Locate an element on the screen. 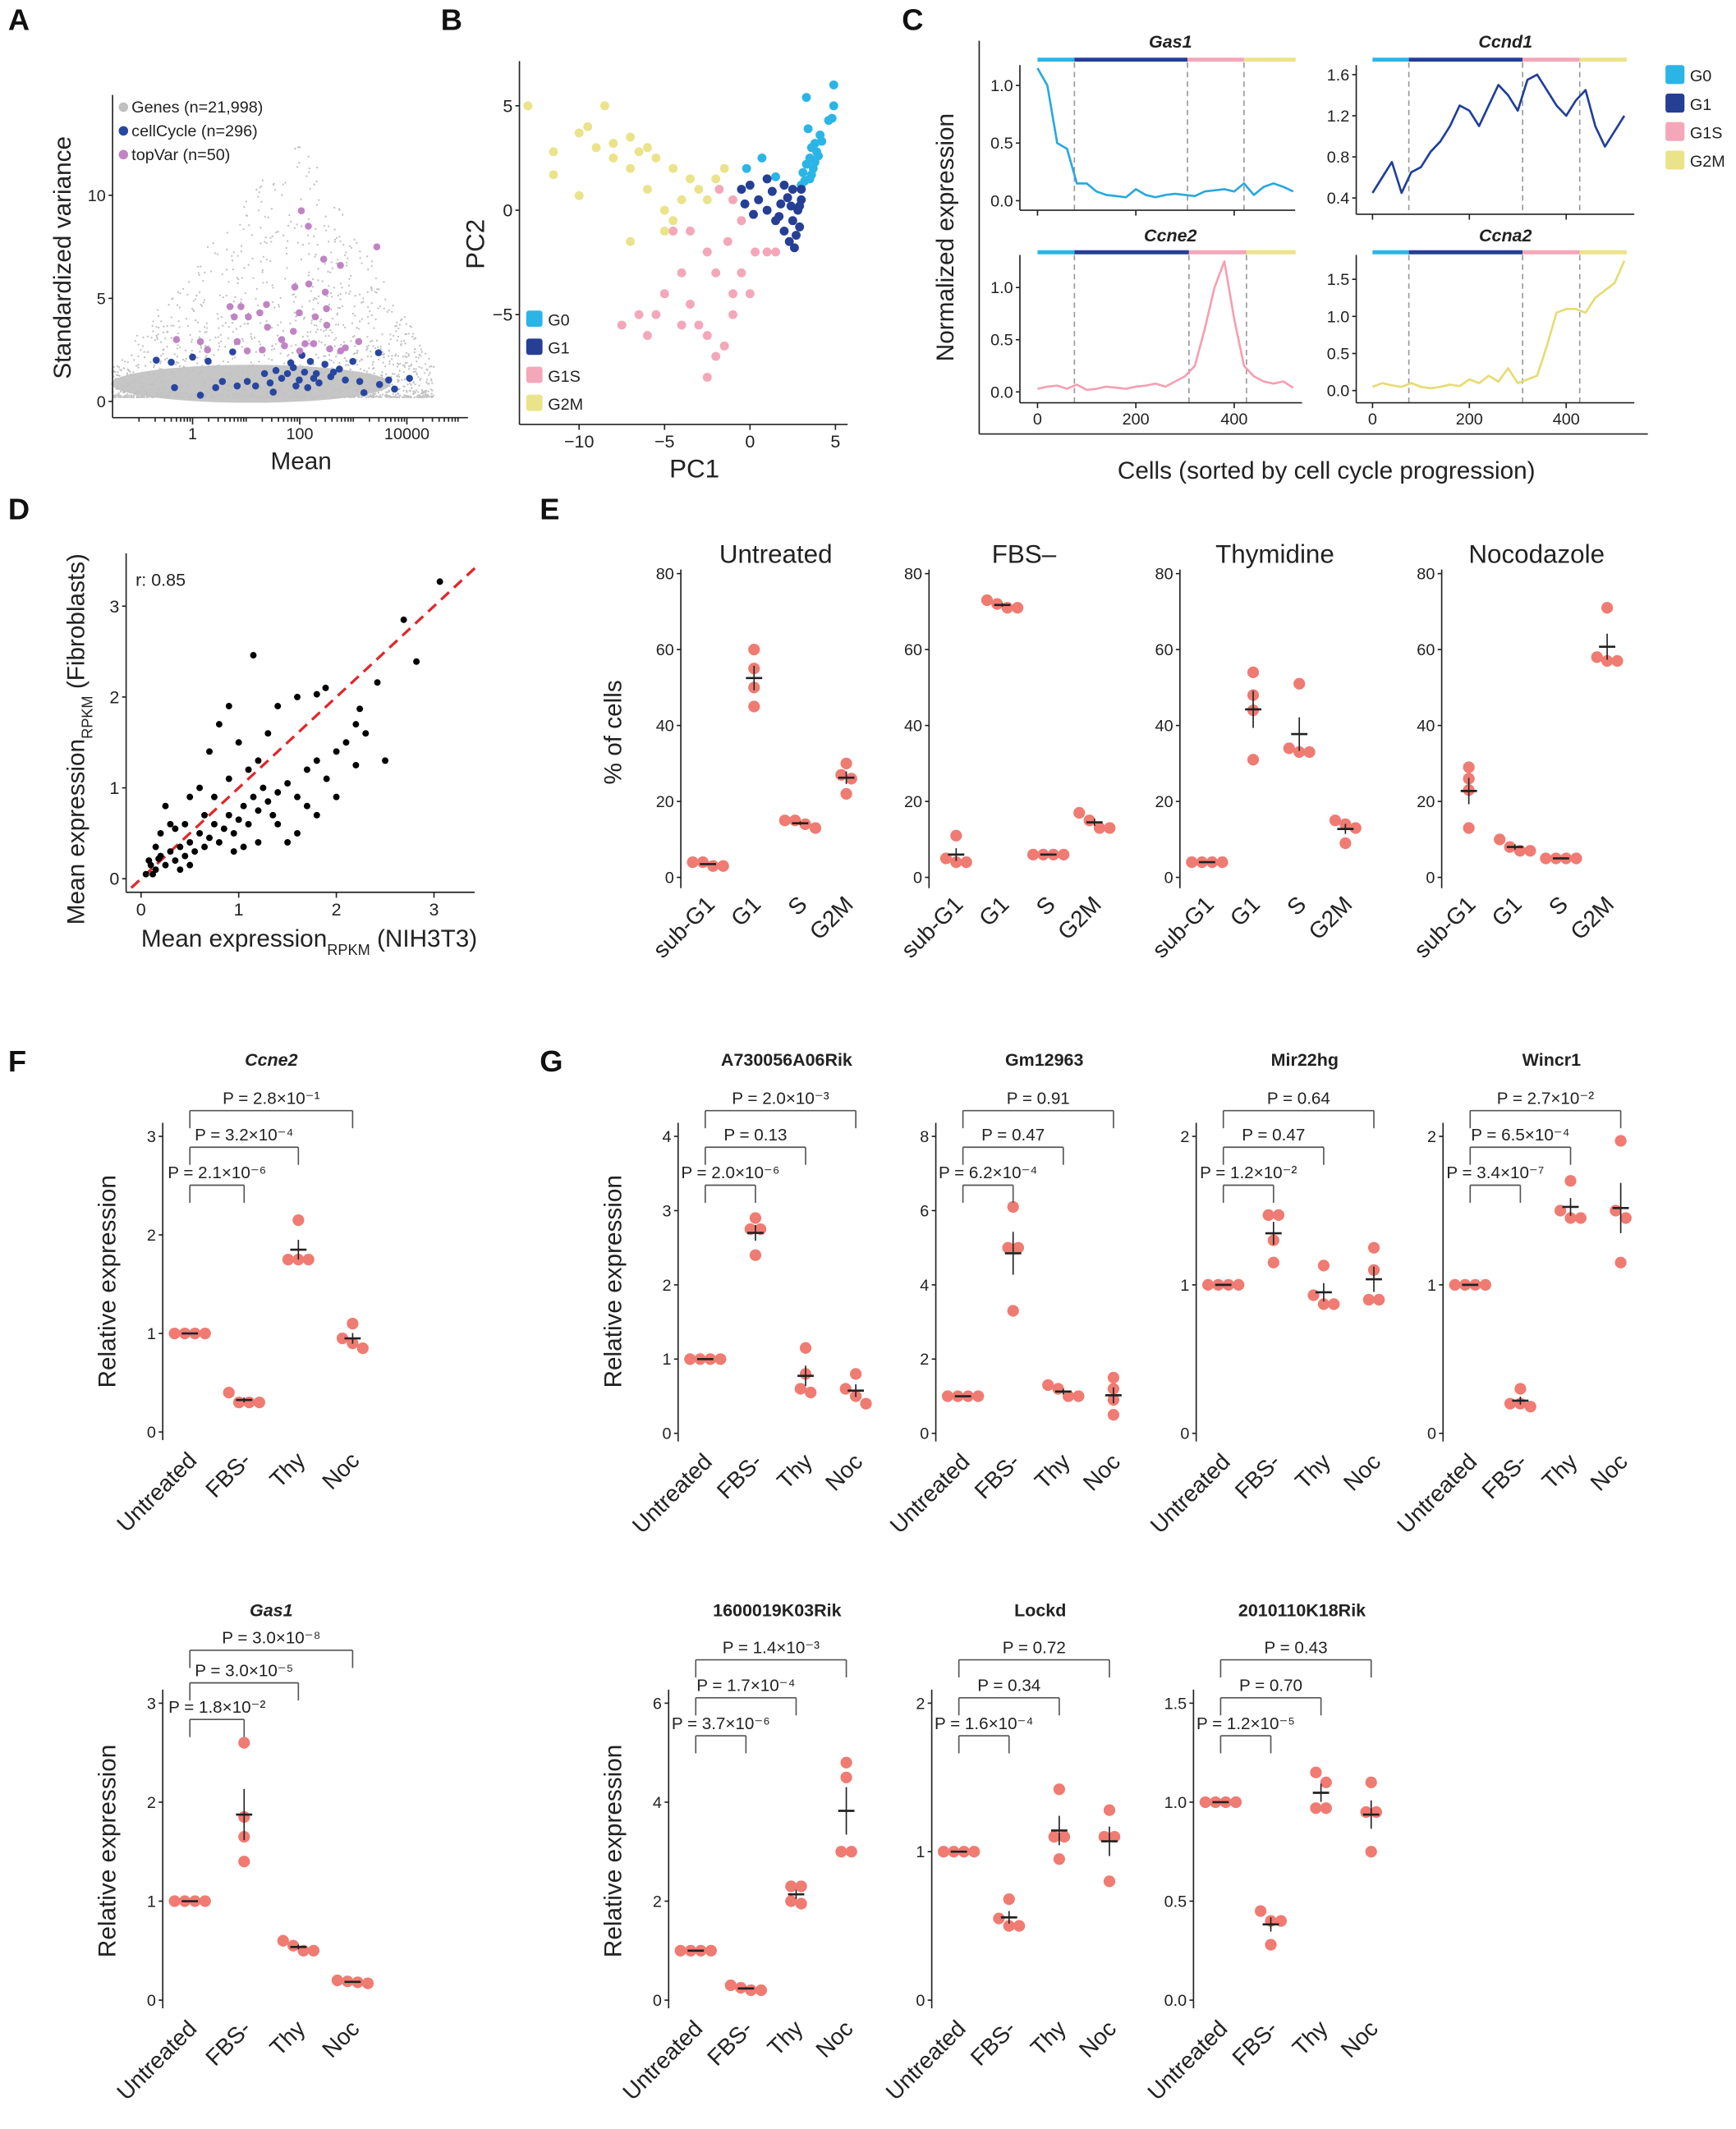 This screenshot has width=1736, height=2129. x-tick-label: 2 is located at coordinates (337, 910).